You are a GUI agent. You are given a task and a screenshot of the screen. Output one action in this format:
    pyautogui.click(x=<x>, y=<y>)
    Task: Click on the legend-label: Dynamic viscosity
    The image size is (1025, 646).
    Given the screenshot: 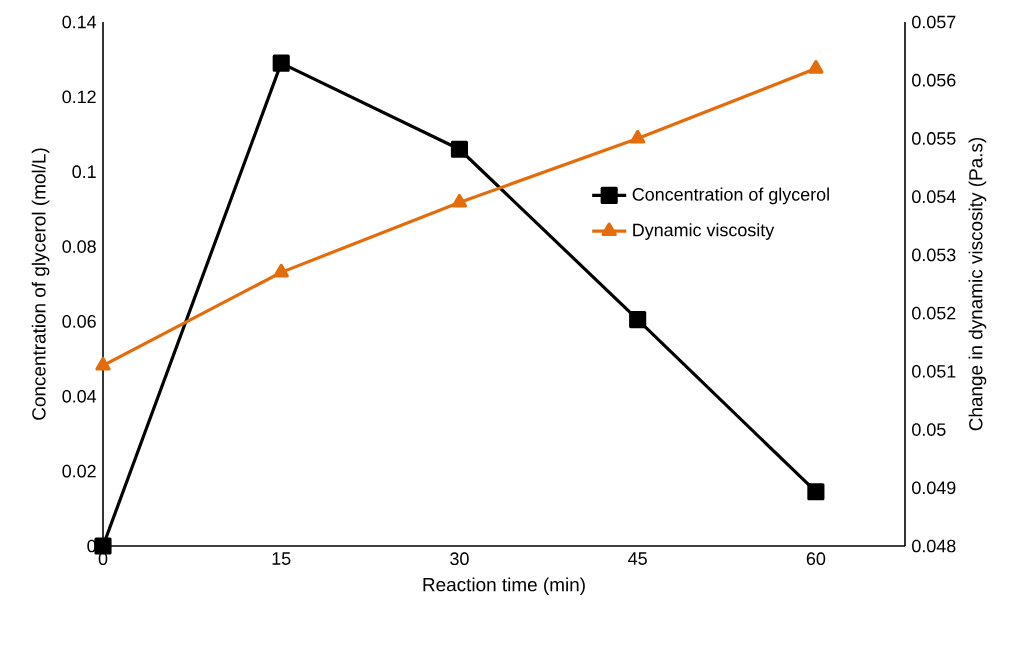 What is the action you would take?
    pyautogui.click(x=704, y=231)
    